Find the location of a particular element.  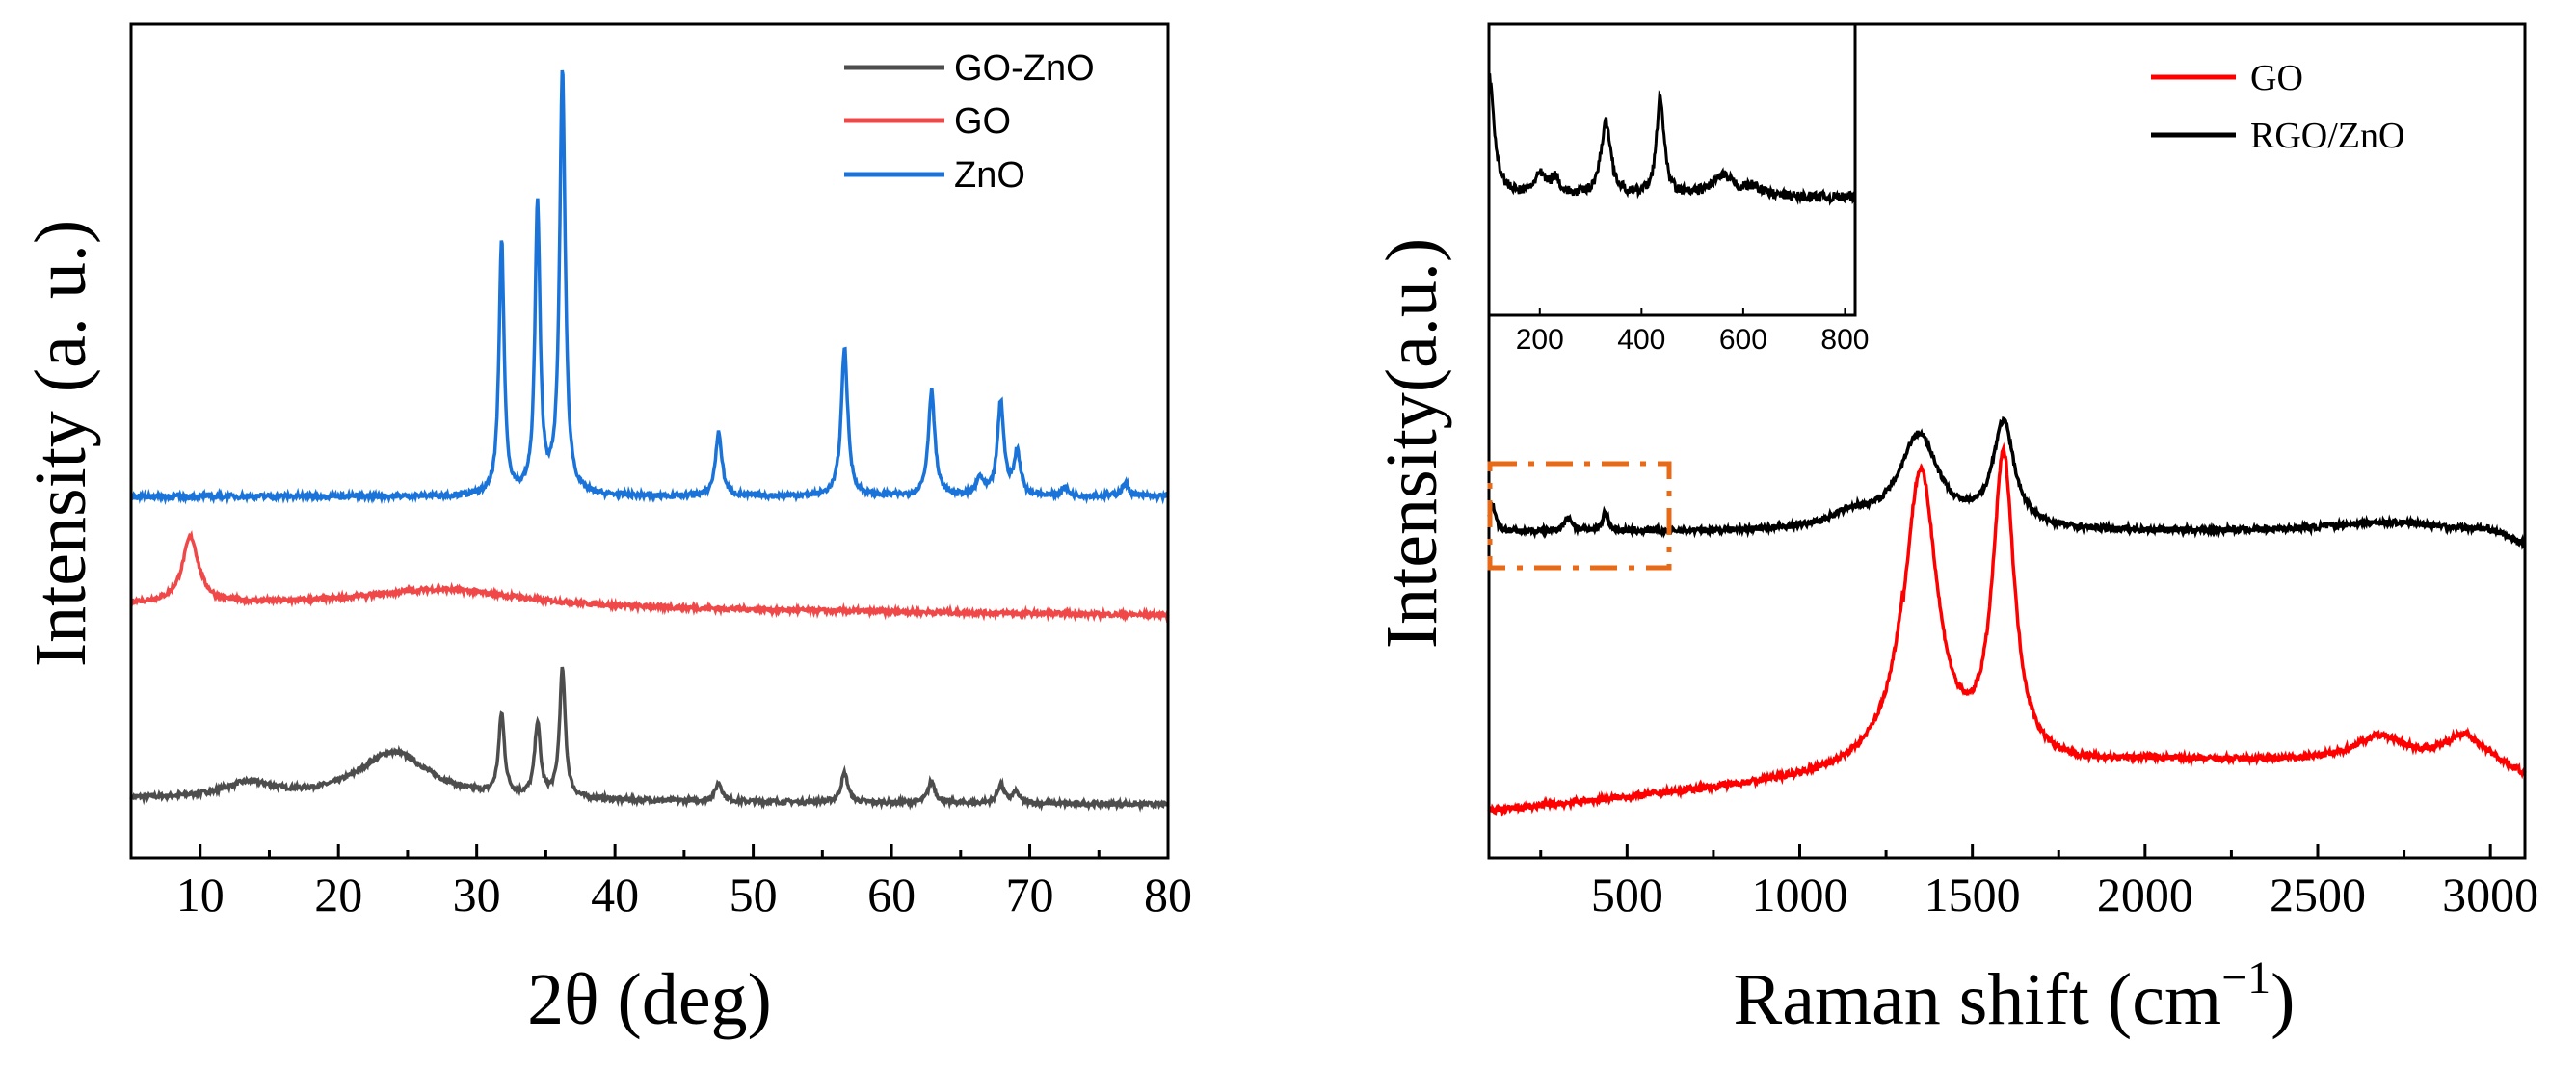

raman-x-tick-label: 2000 is located at coordinates (2145, 895).